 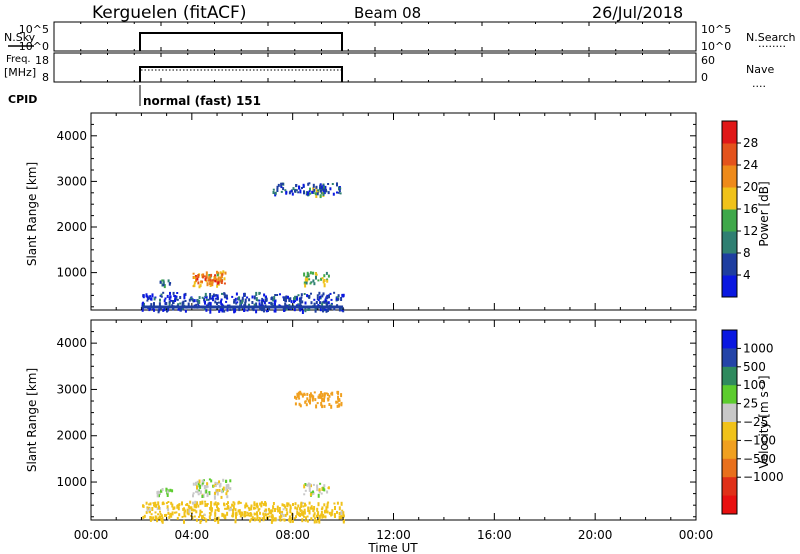 I want to click on power-colorbar-label: 20, so click(x=750, y=187).